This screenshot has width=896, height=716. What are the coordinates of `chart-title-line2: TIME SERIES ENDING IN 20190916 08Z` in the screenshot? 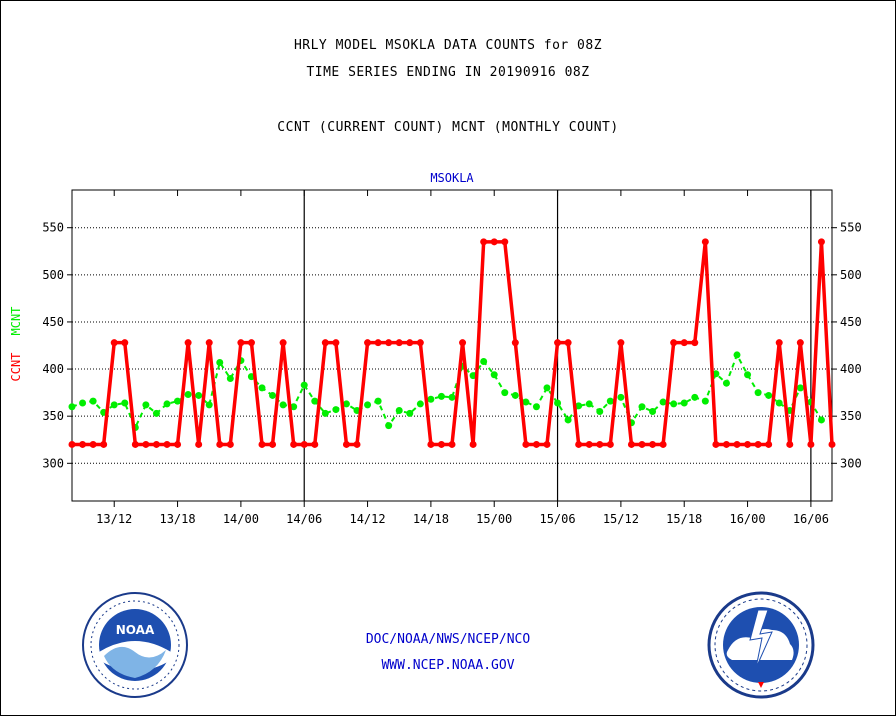 It's located at (448, 72).